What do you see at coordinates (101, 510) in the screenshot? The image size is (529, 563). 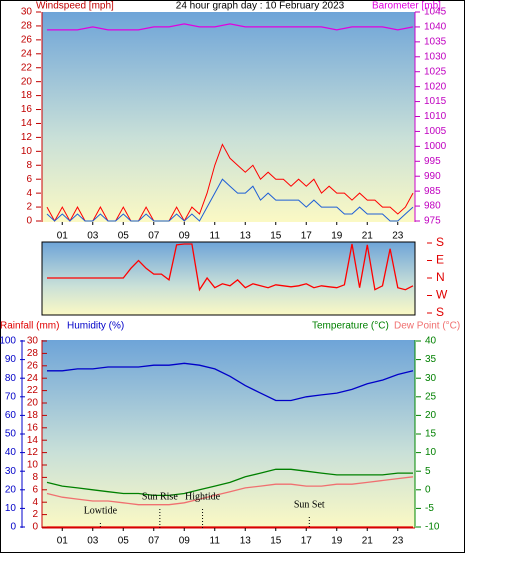 I see `annotation: Lowtide` at bounding box center [101, 510].